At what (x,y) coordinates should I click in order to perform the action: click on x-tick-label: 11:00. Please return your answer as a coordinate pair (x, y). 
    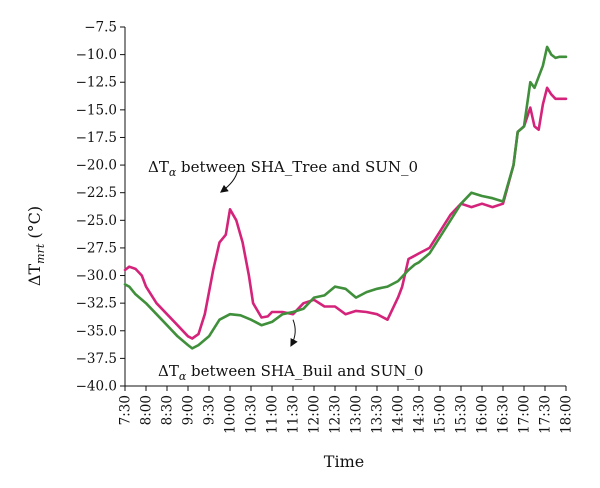
    Looking at the image, I should click on (273, 414).